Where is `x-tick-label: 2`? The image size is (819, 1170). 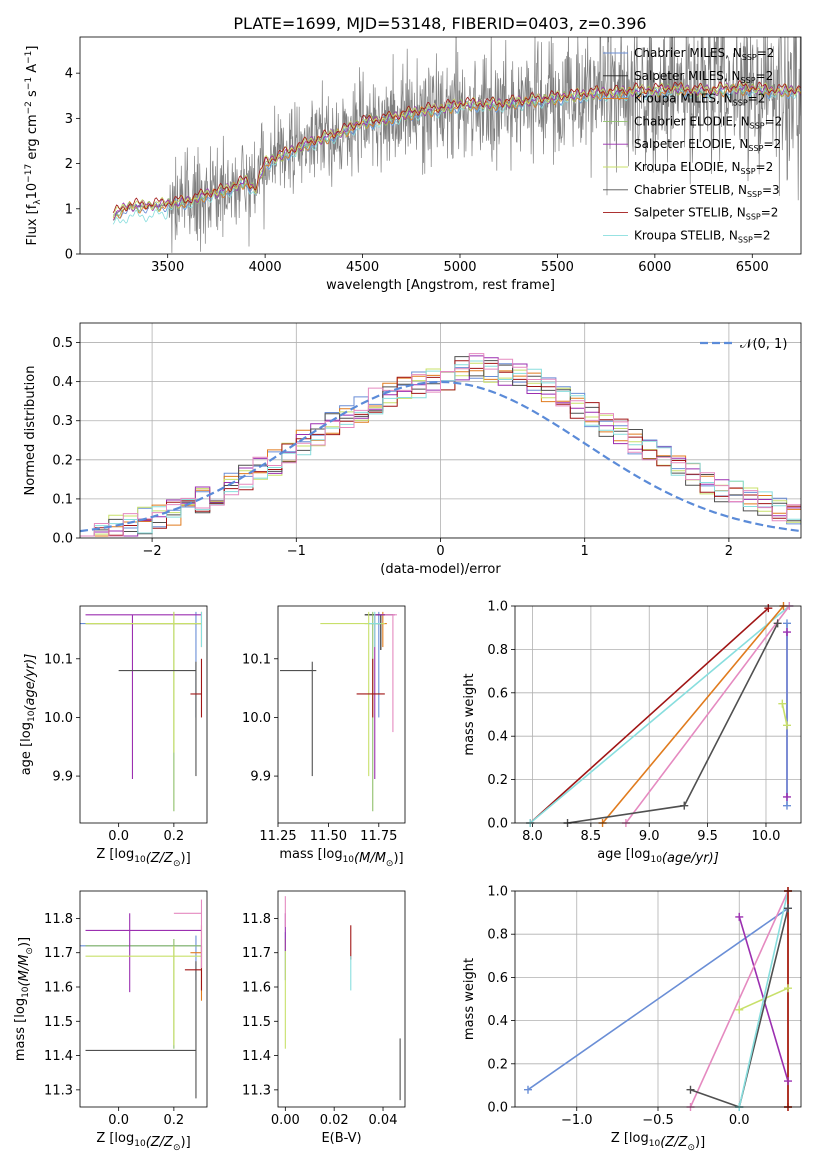 x-tick-label: 2 is located at coordinates (729, 551).